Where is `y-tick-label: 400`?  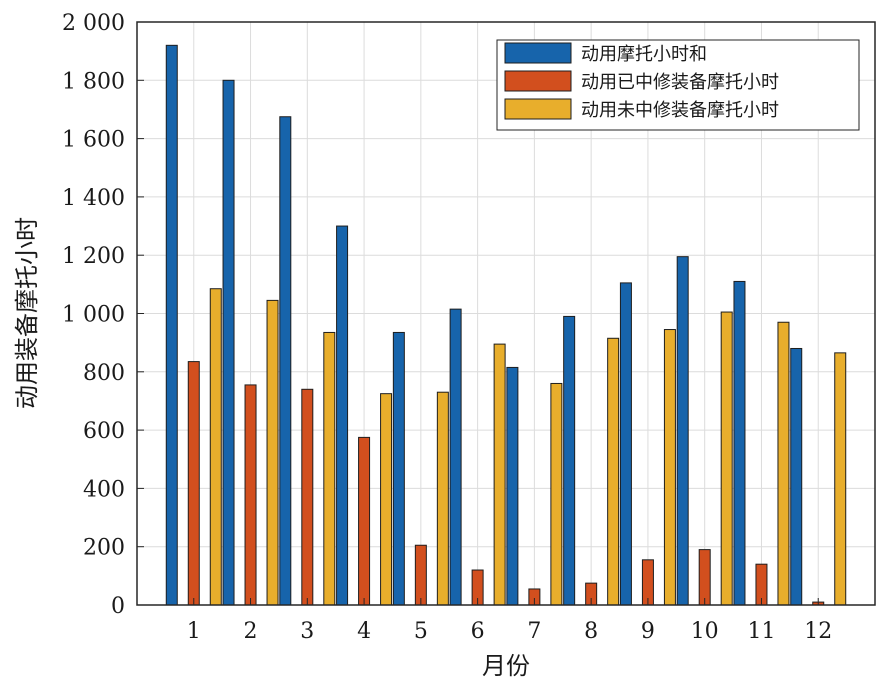 y-tick-label: 400 is located at coordinates (104, 489).